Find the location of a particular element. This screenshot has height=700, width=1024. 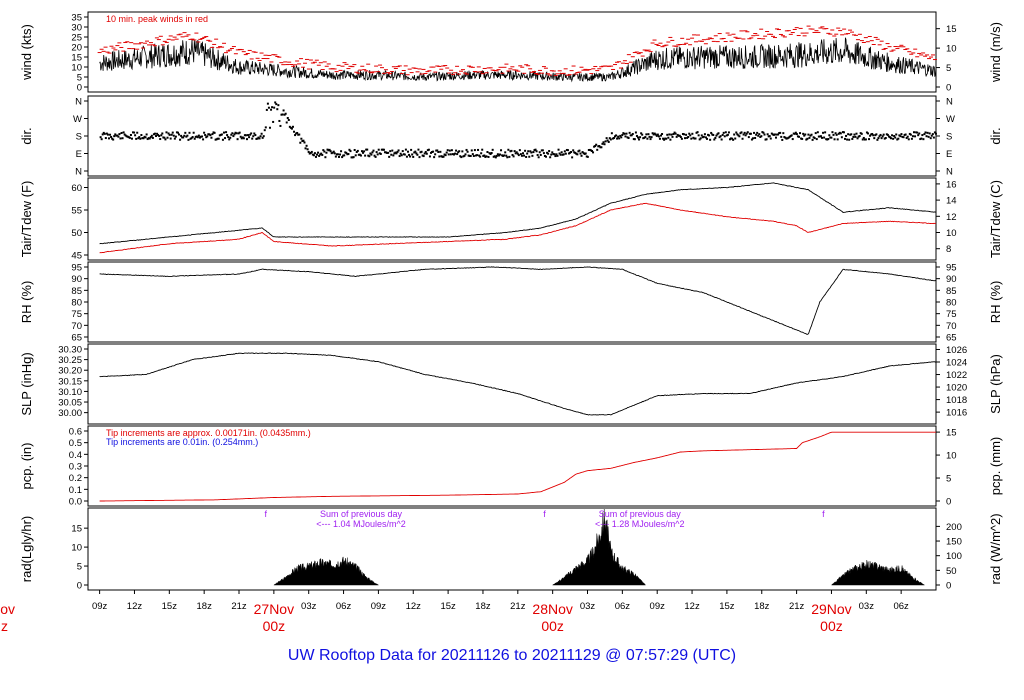

wind-ytick-label: 0 is located at coordinates (79, 88).